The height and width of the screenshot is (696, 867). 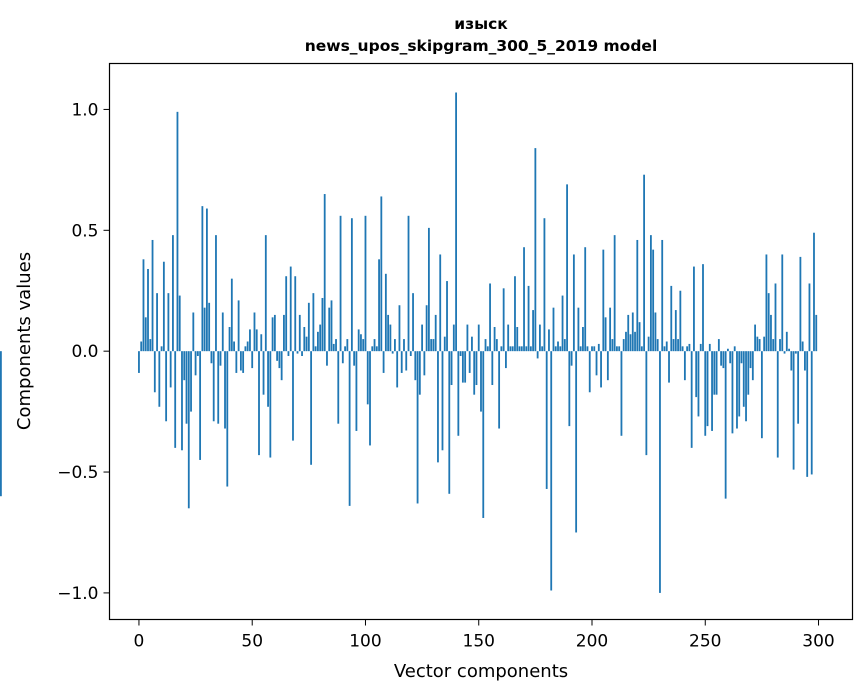 I want to click on x-axis-label: Vector components, so click(x=481, y=671).